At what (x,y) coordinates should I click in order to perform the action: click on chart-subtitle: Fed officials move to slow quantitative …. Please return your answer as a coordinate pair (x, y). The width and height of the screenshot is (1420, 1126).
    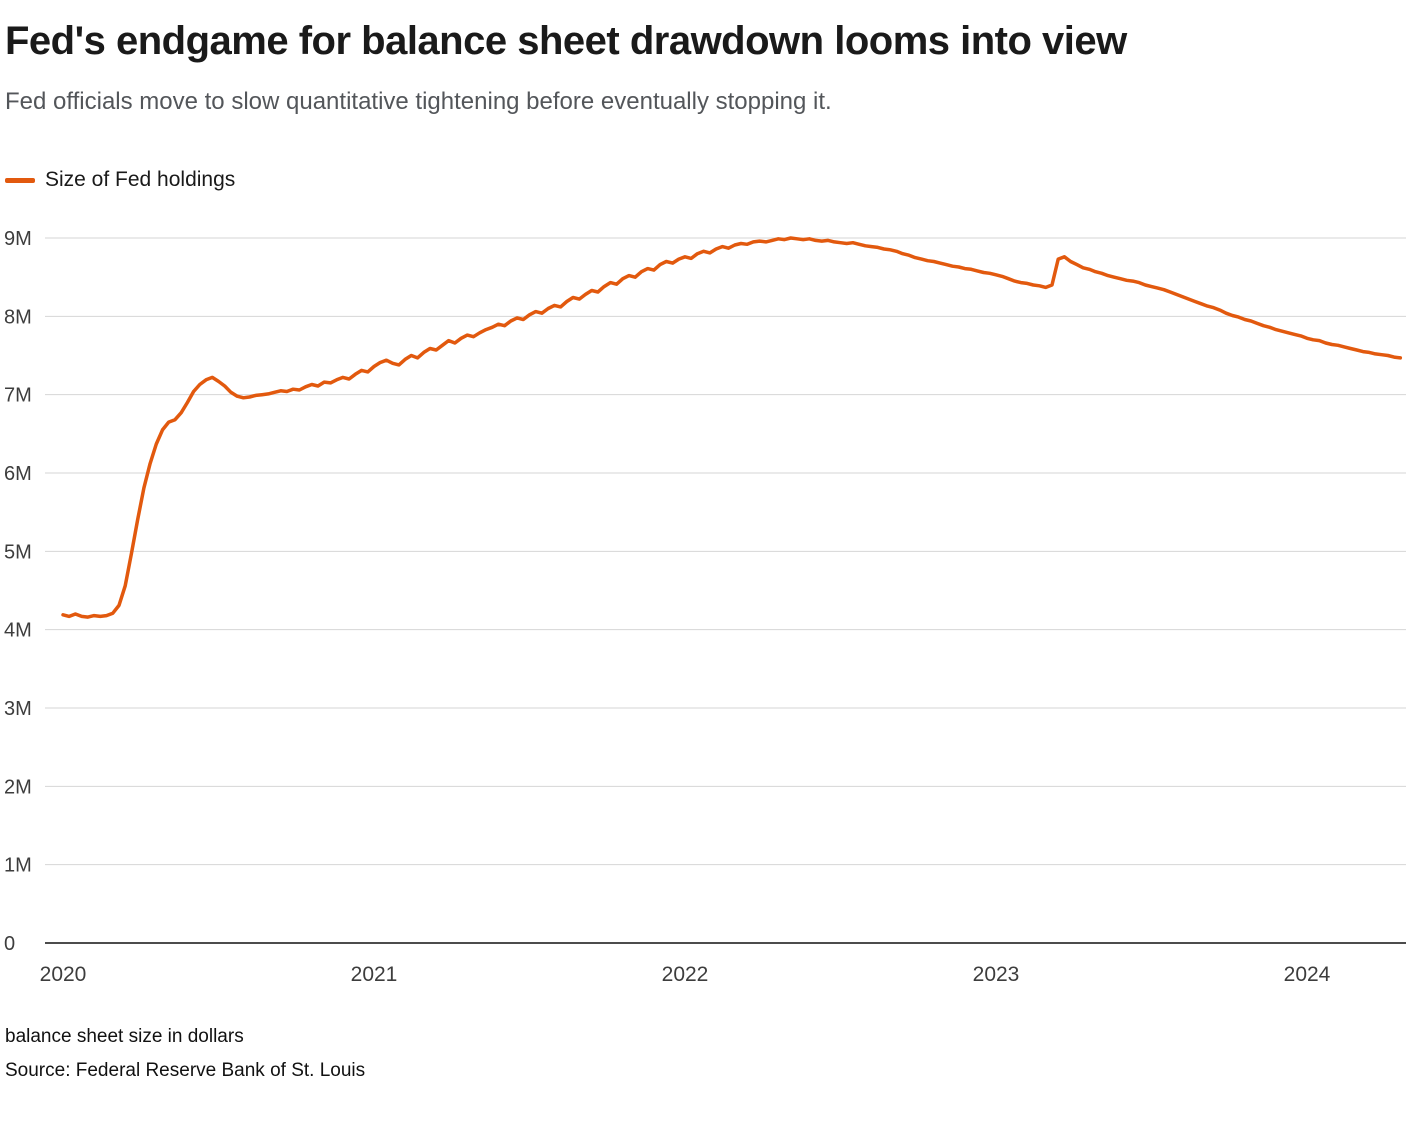
    Looking at the image, I should click on (418, 101).